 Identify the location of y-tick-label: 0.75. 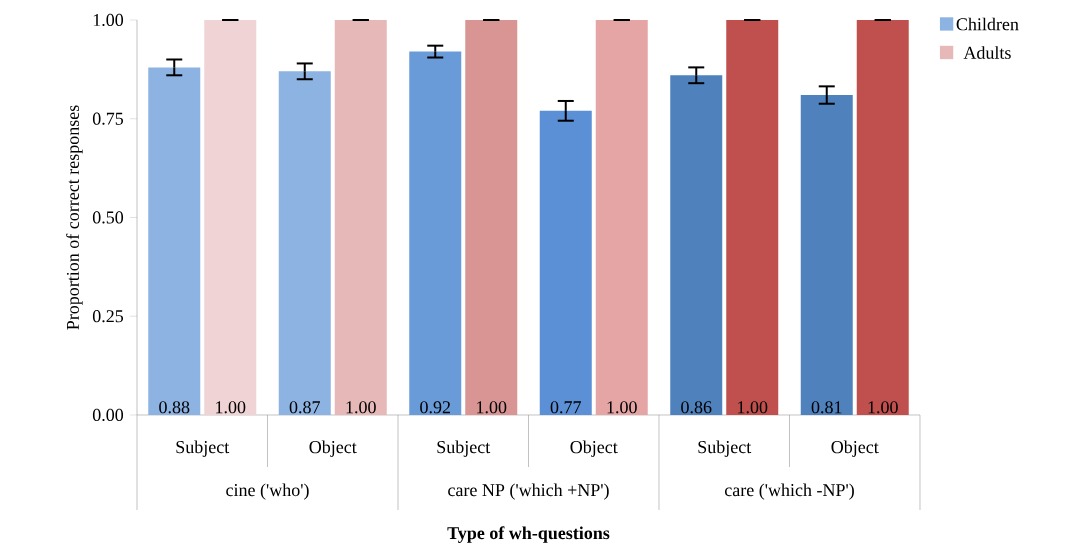
(108, 118).